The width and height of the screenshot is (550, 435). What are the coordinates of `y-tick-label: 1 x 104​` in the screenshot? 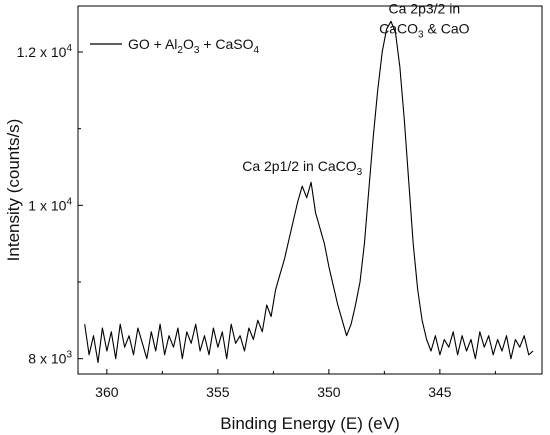 It's located at (50, 204).